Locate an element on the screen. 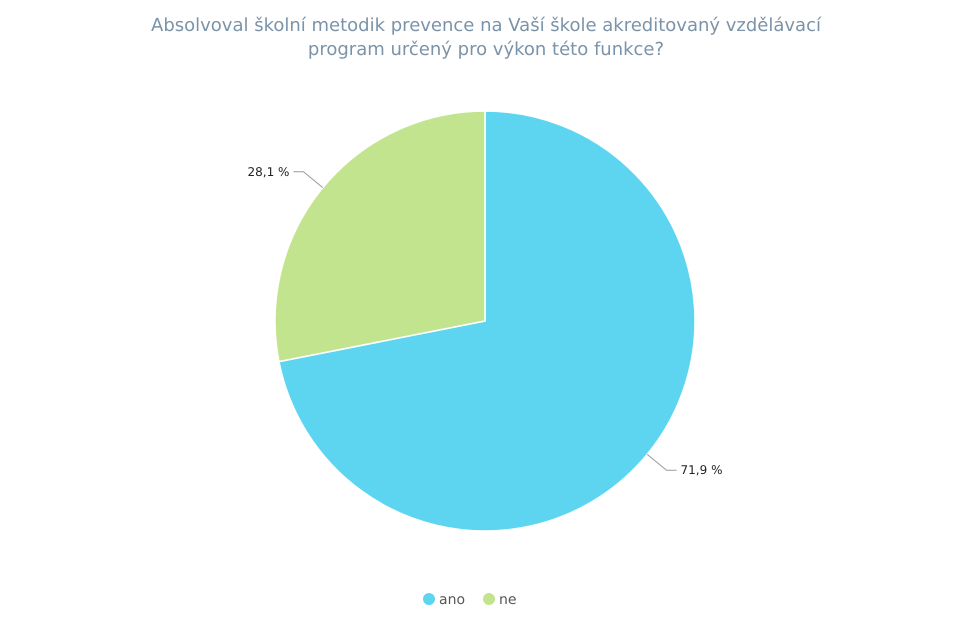 The height and width of the screenshot is (639, 958). legend-label: ano is located at coordinates (452, 600).